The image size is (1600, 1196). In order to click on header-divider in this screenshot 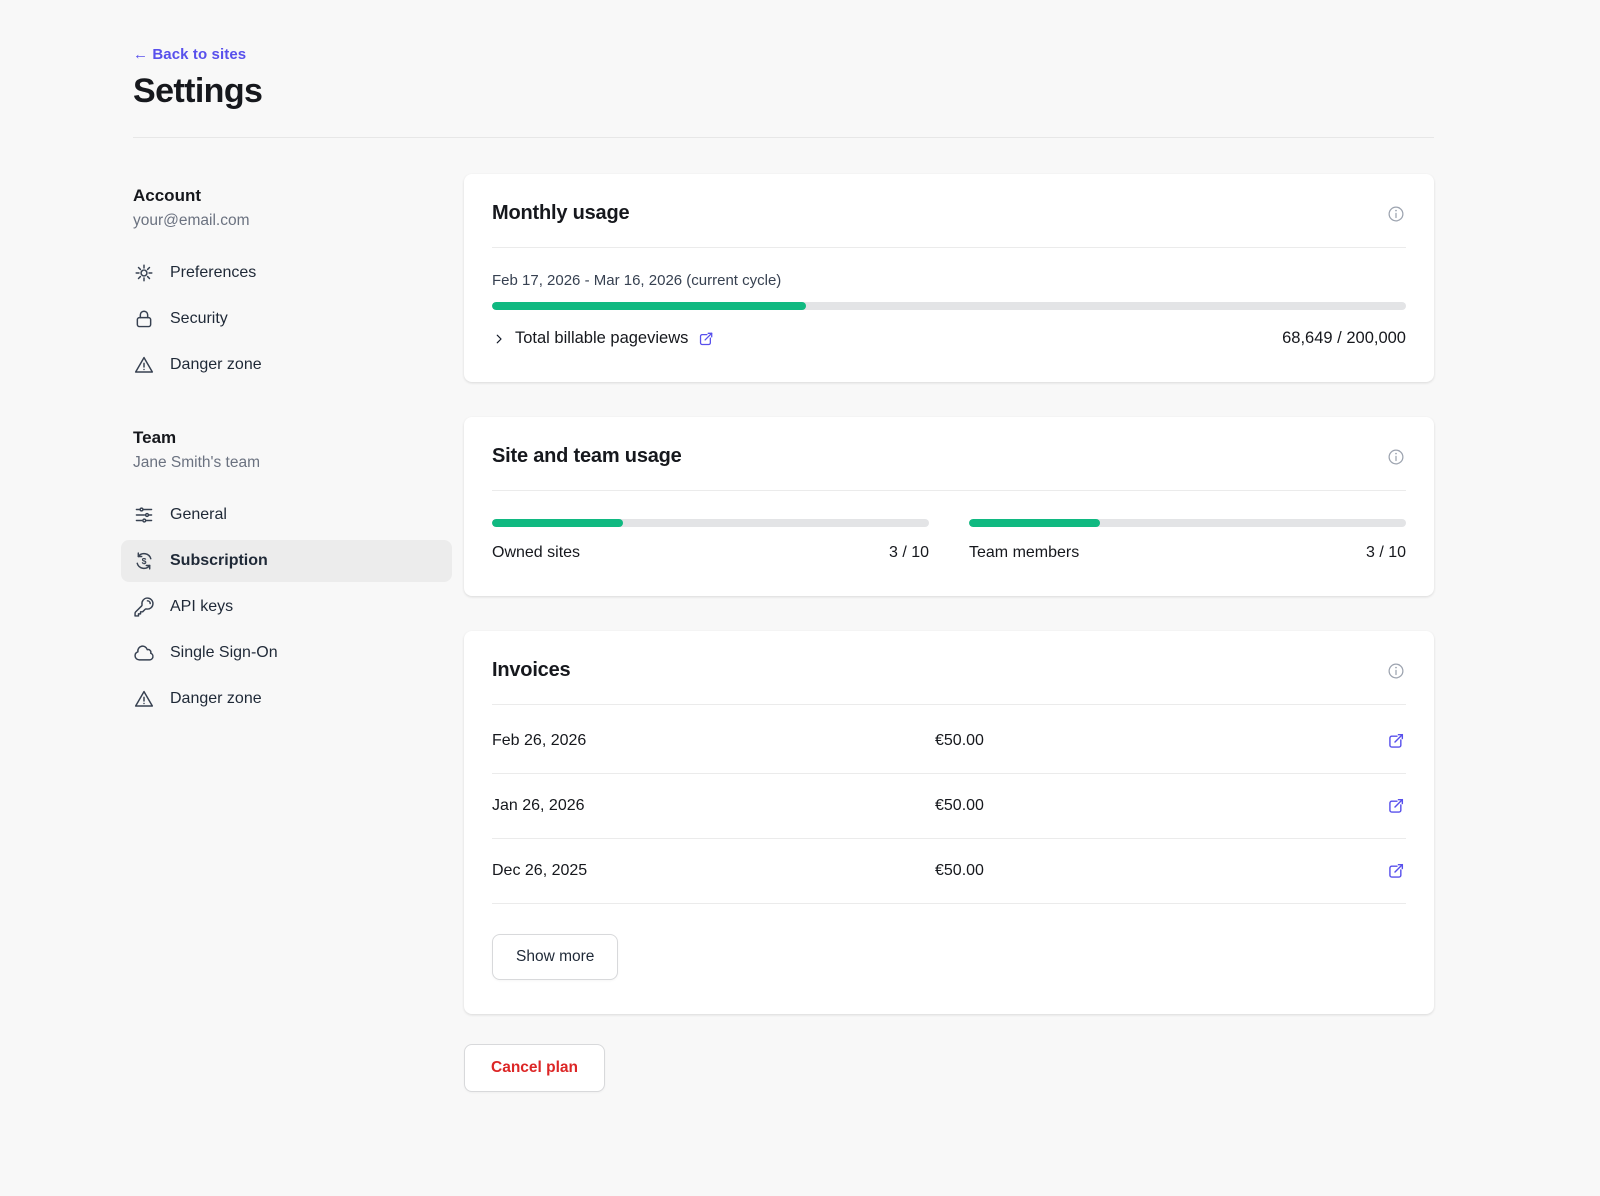, I will do `click(783, 137)`.